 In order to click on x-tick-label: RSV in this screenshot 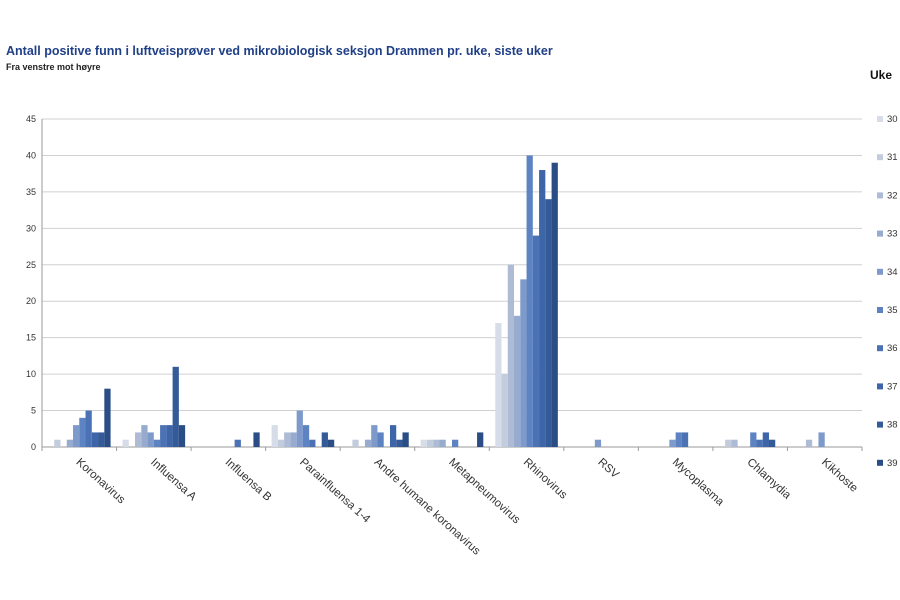, I will do `click(608, 468)`.